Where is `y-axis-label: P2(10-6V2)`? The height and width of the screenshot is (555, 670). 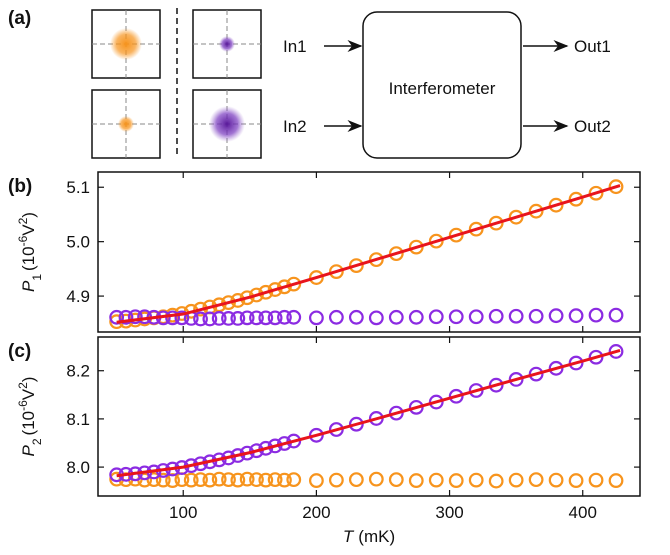
y-axis-label: P2(10-6V2) is located at coordinates (30, 417).